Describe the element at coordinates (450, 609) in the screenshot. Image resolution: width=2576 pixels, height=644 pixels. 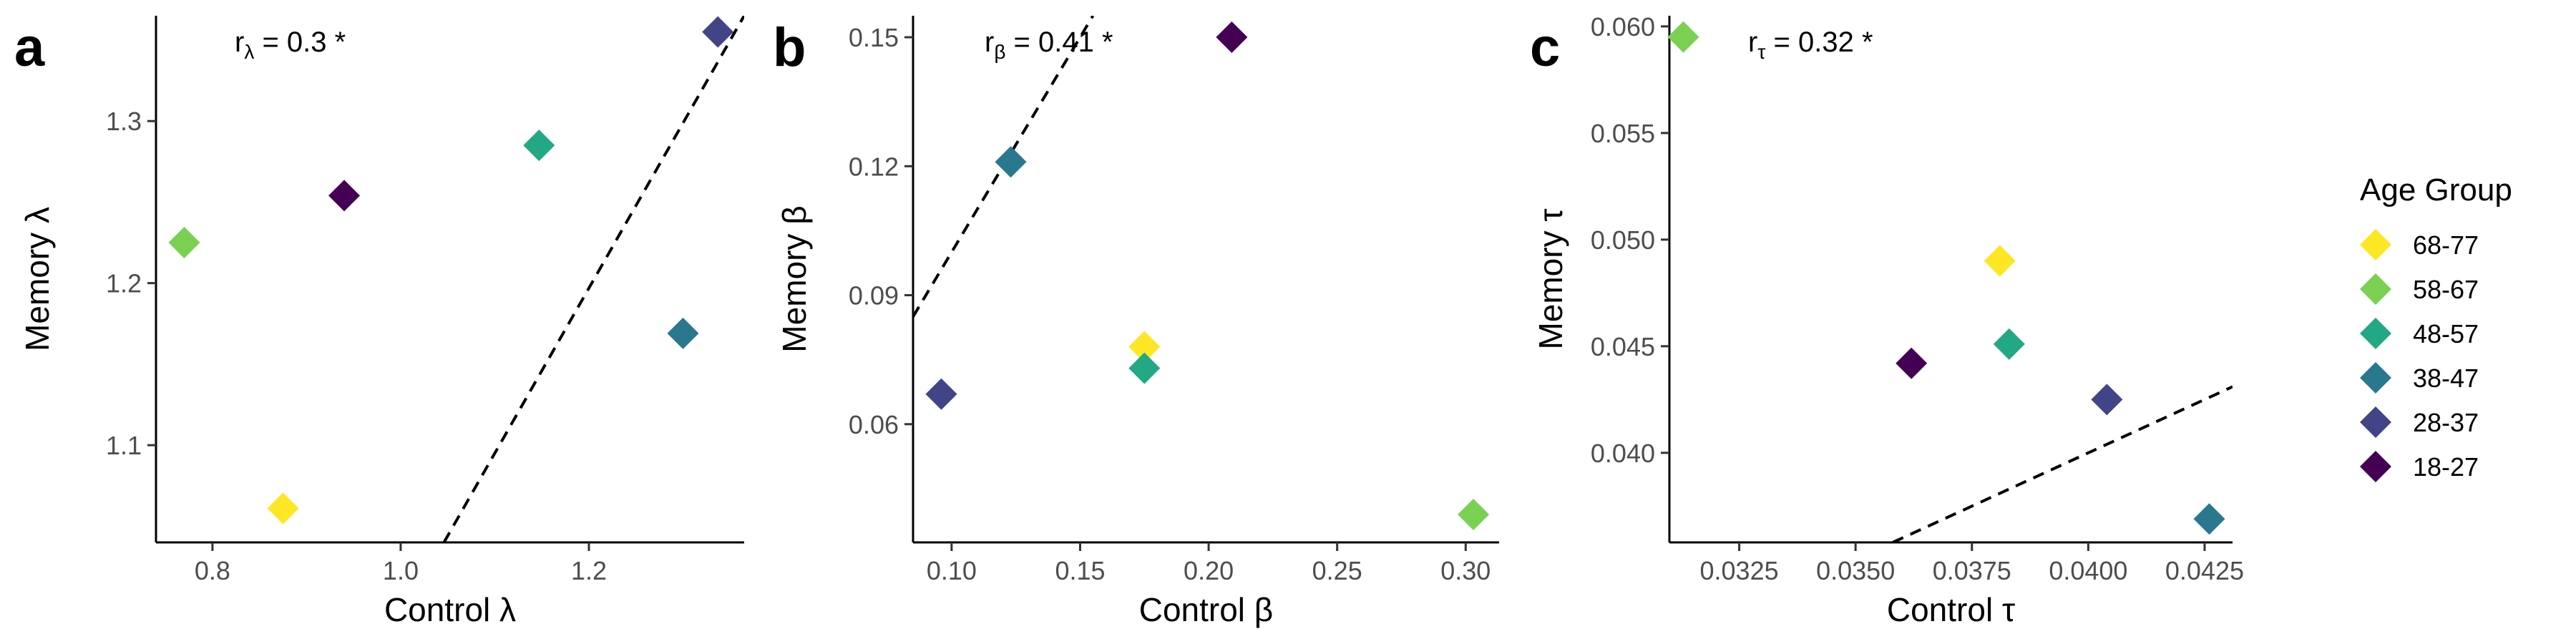
I see `x-axis-label: Control λ` at that location.